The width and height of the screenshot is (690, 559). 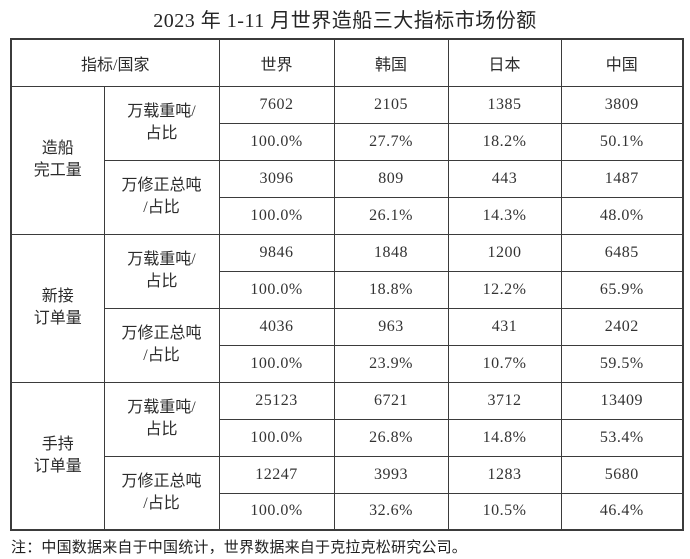 What do you see at coordinates (391, 215) in the screenshot?
I see `share-cell: 26.1%` at bounding box center [391, 215].